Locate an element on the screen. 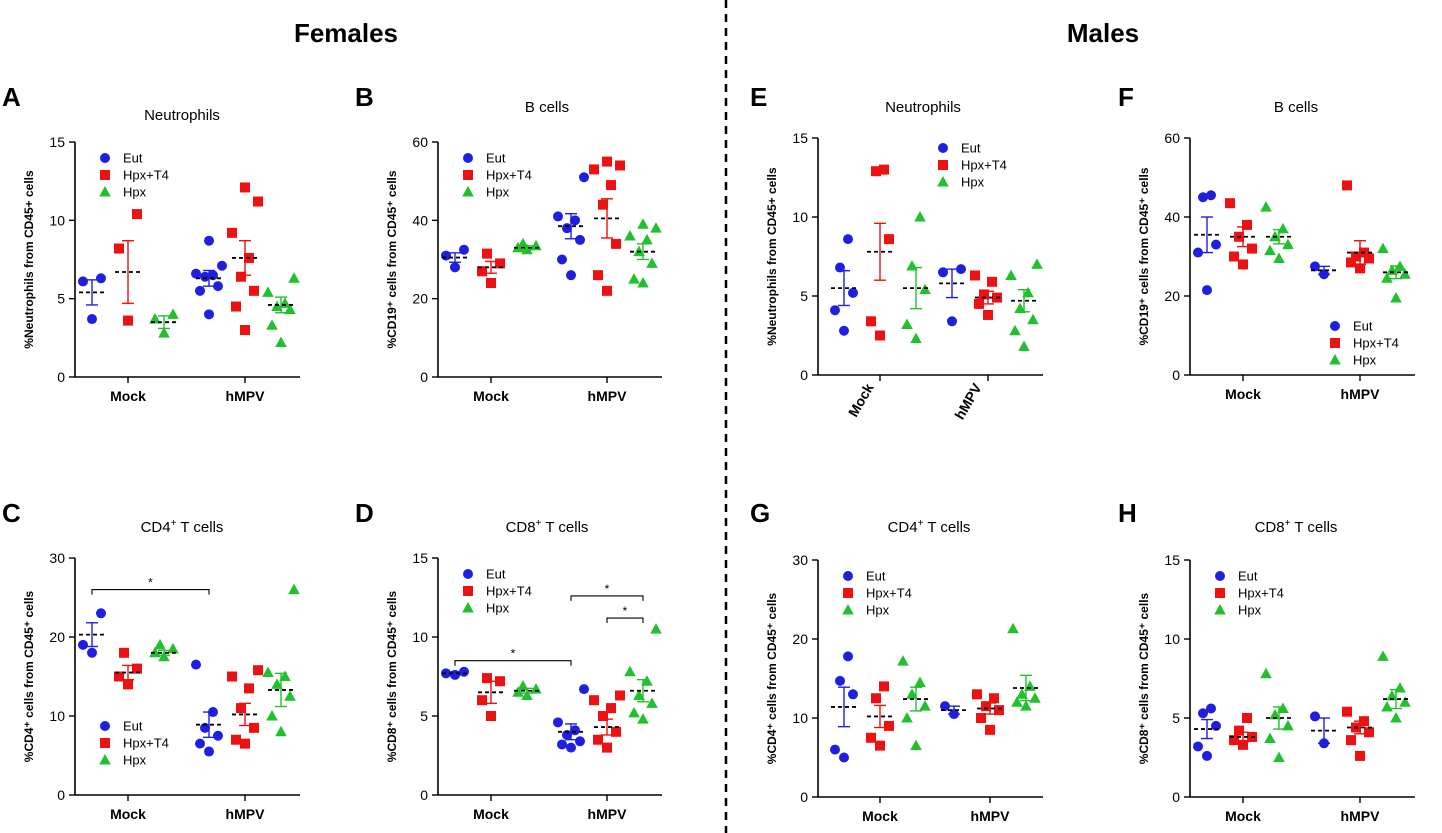 This screenshot has width=1442, height=833. y-axis-label: %CD8⁺ cells from CD45⁺ cells is located at coordinates (1144, 678).